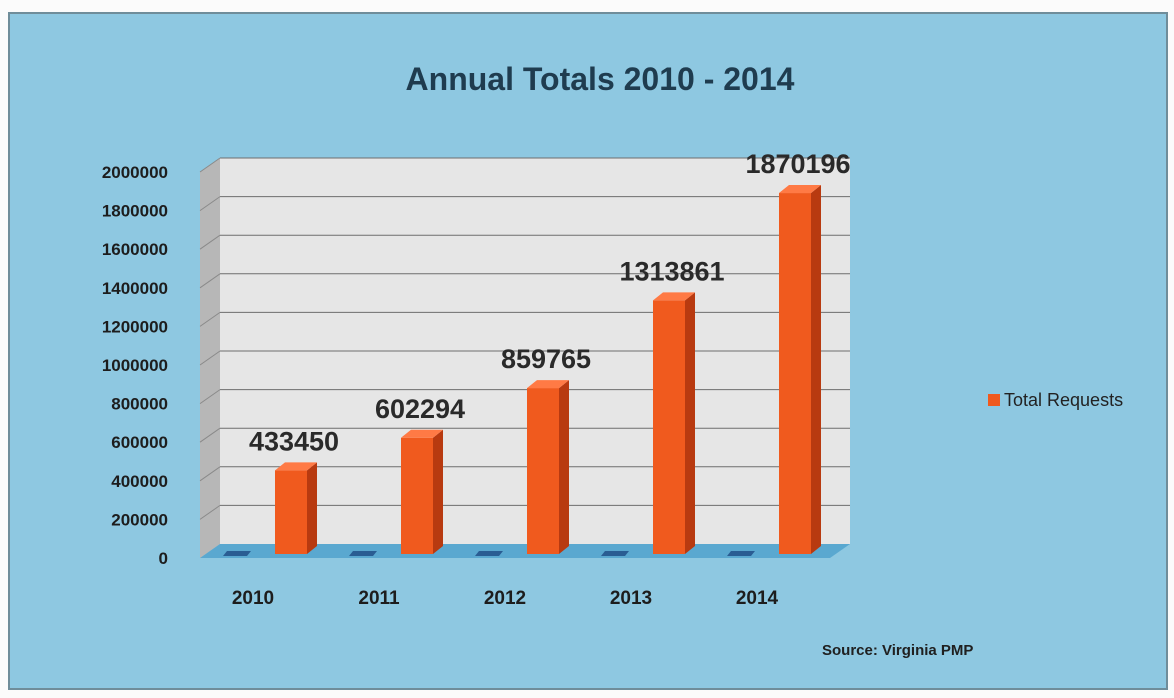 The height and width of the screenshot is (698, 1174). I want to click on x-tick-label: 2014, so click(757, 598).